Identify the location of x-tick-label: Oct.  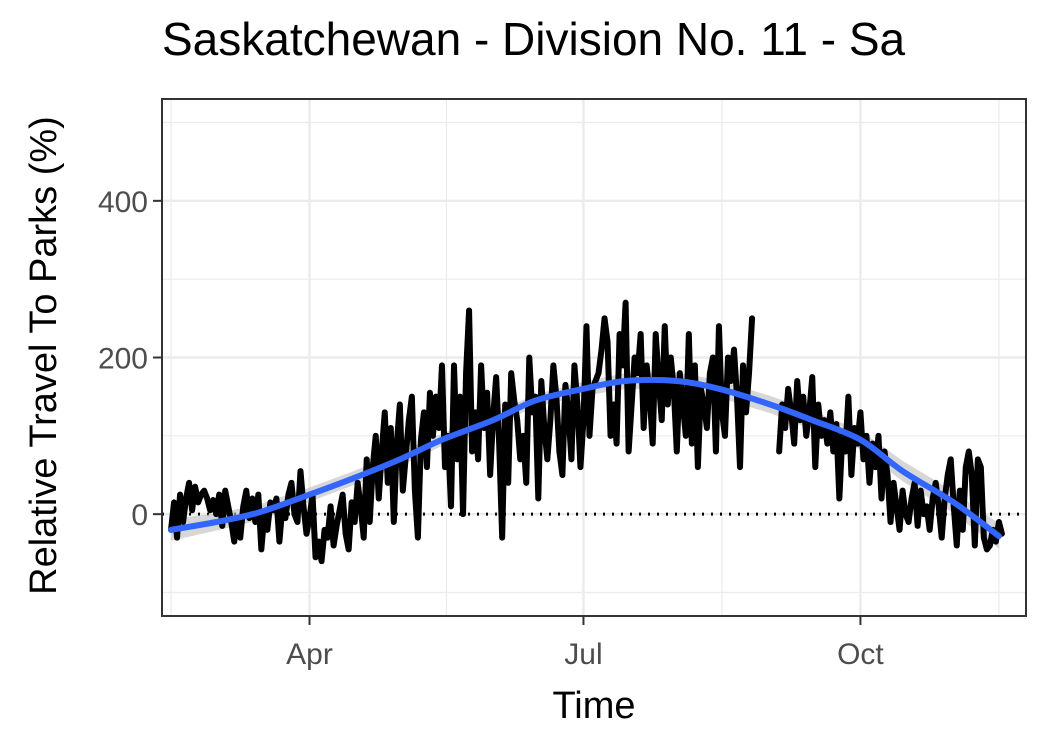
(860, 654).